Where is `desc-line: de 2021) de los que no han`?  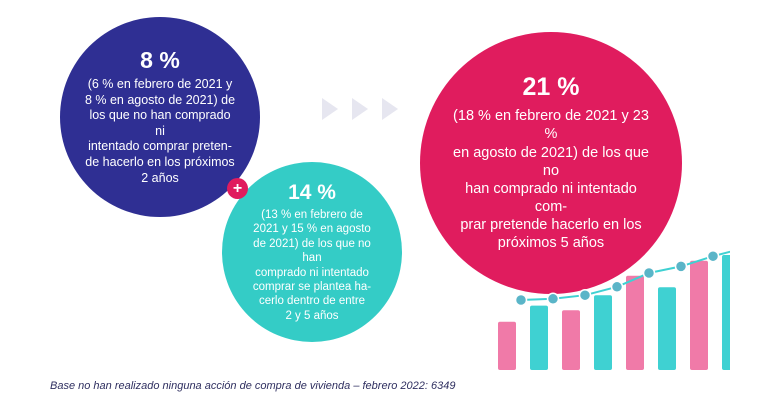 desc-line: de 2021) de los que no han is located at coordinates (312, 251).